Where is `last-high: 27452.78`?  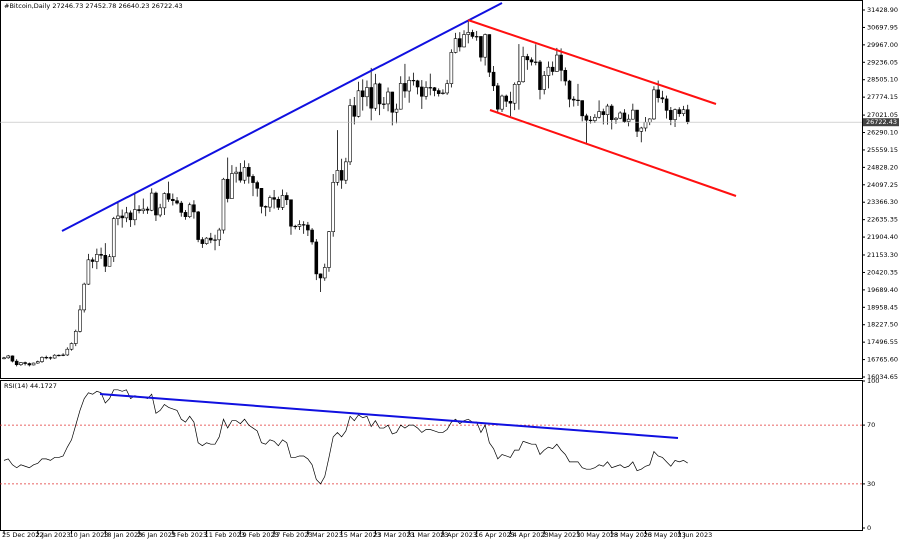 last-high: 27452.78 is located at coordinates (100, 6).